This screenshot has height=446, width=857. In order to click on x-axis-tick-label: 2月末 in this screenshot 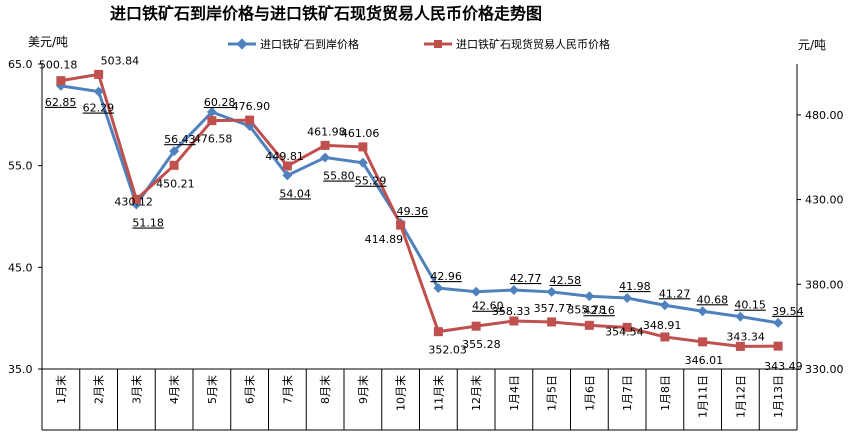, I will do `click(99, 389)`.